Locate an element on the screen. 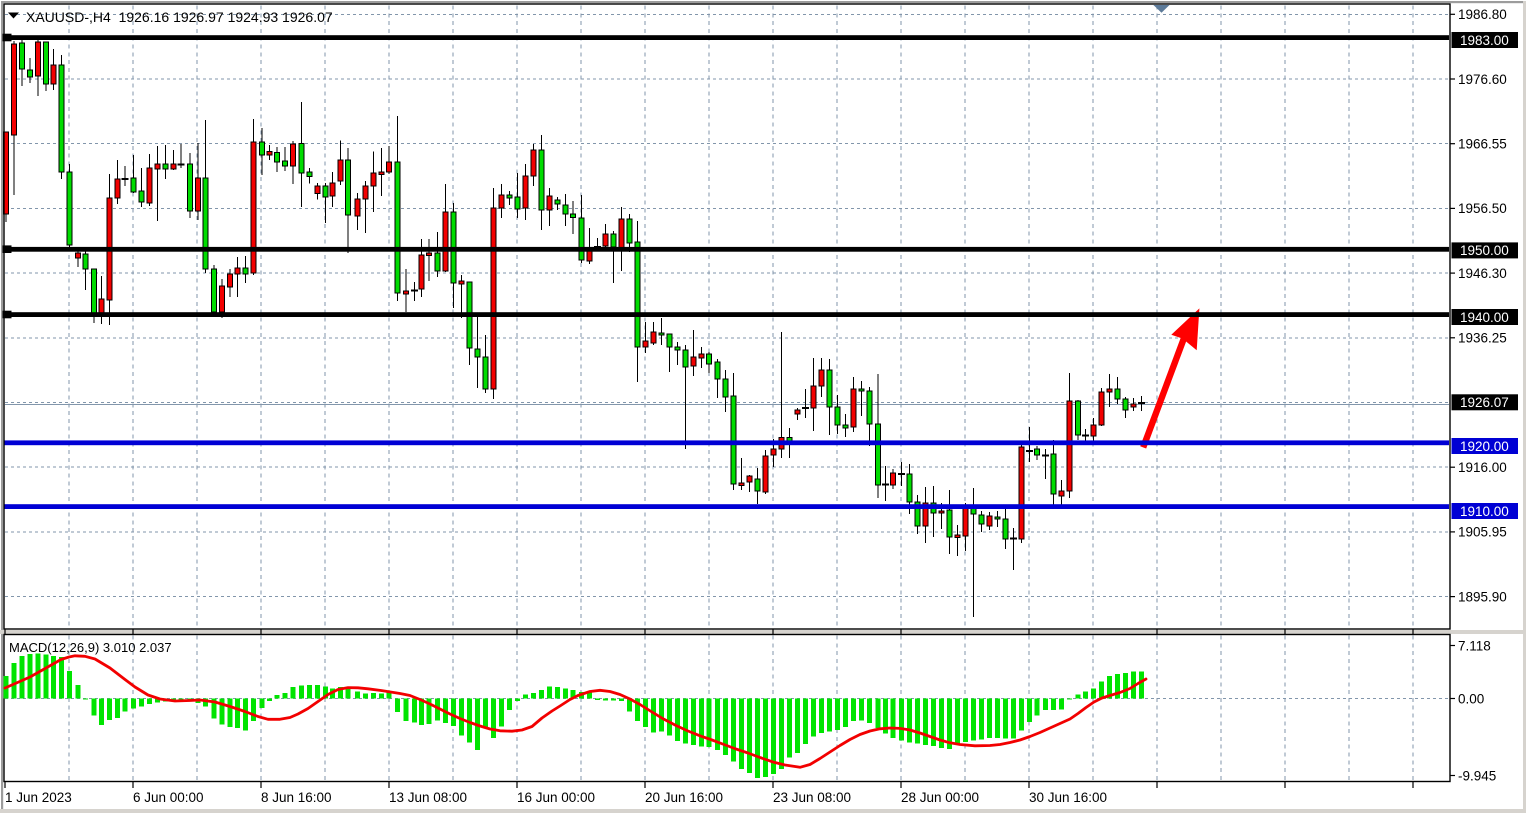  svg-text: 20 Jun 16:00 is located at coordinates (684, 797).